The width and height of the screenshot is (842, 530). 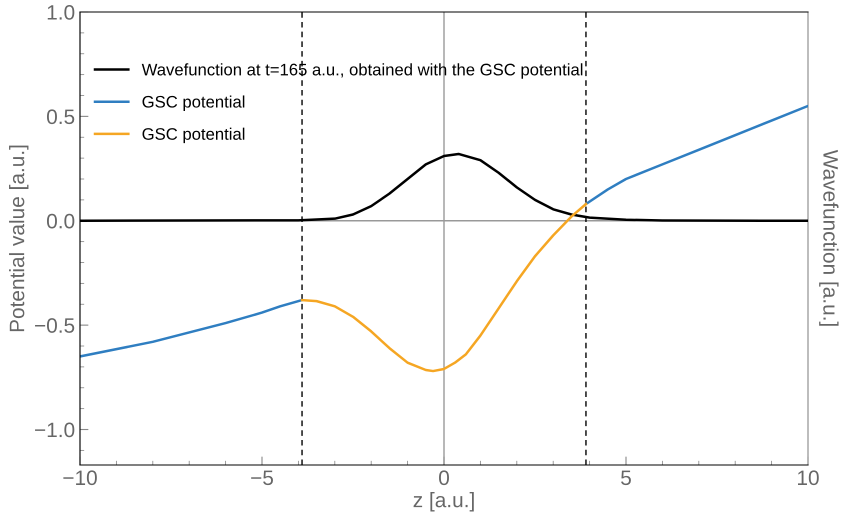 What do you see at coordinates (18, 239) in the screenshot?
I see `y-axis-title: Potential value [a.u.]` at bounding box center [18, 239].